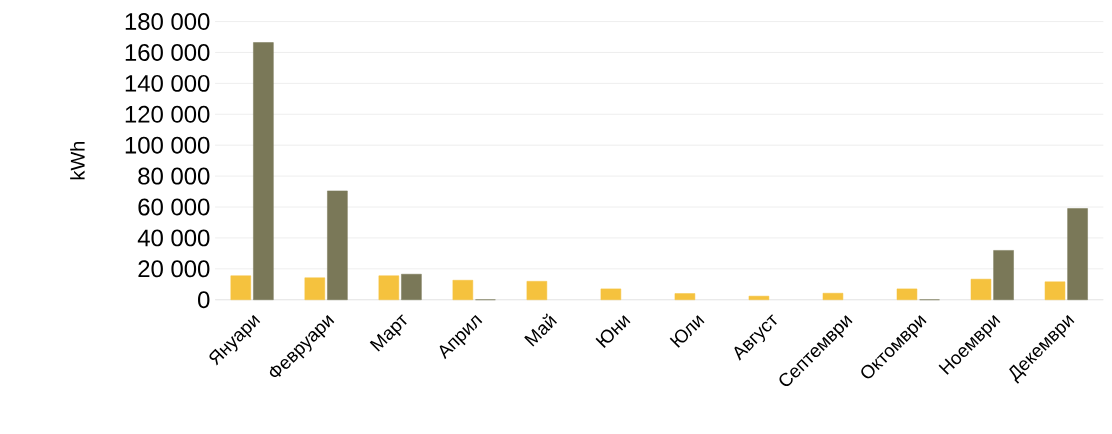 This screenshot has height=434, width=1112. I want to click on y-tick-label: 0, so click(204, 300).